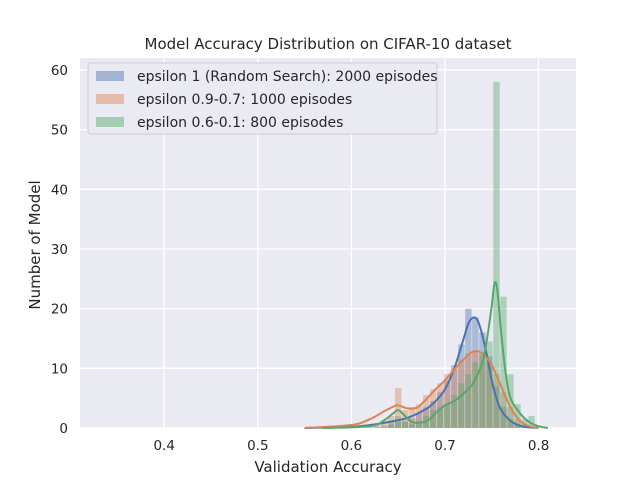 Image resolution: width=640 pixels, height=485 pixels. I want to click on y-tick-label: 50, so click(59, 131).